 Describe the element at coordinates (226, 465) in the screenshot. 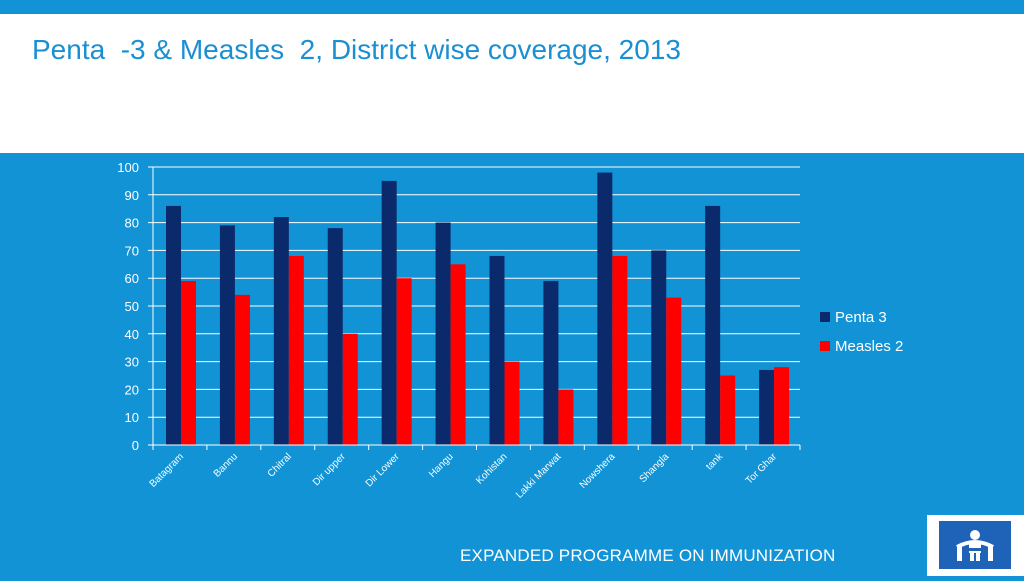

I see `x-tick-label: Bannu` at that location.